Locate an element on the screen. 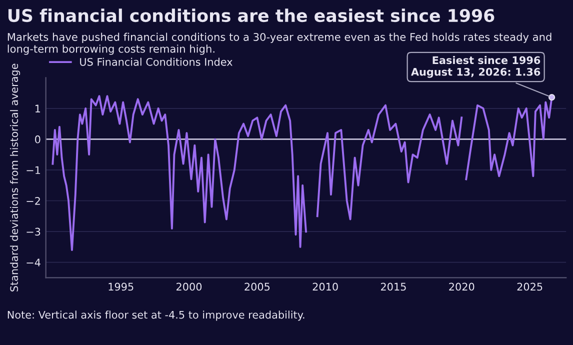  x-tick-label: 2020 is located at coordinates (461, 286).